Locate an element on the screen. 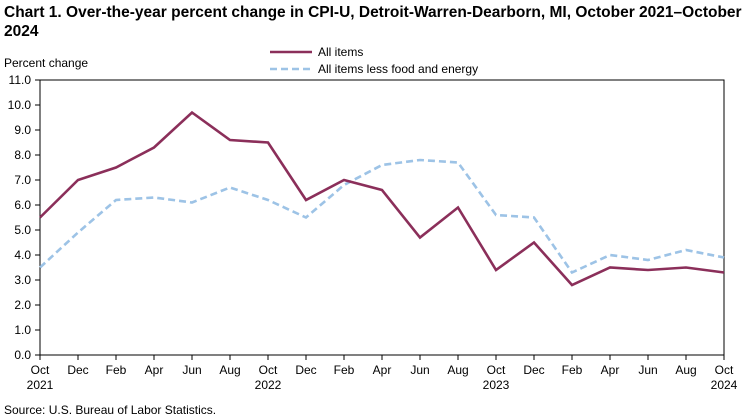  legend: All items All items less food and energy is located at coordinates (374, 60).